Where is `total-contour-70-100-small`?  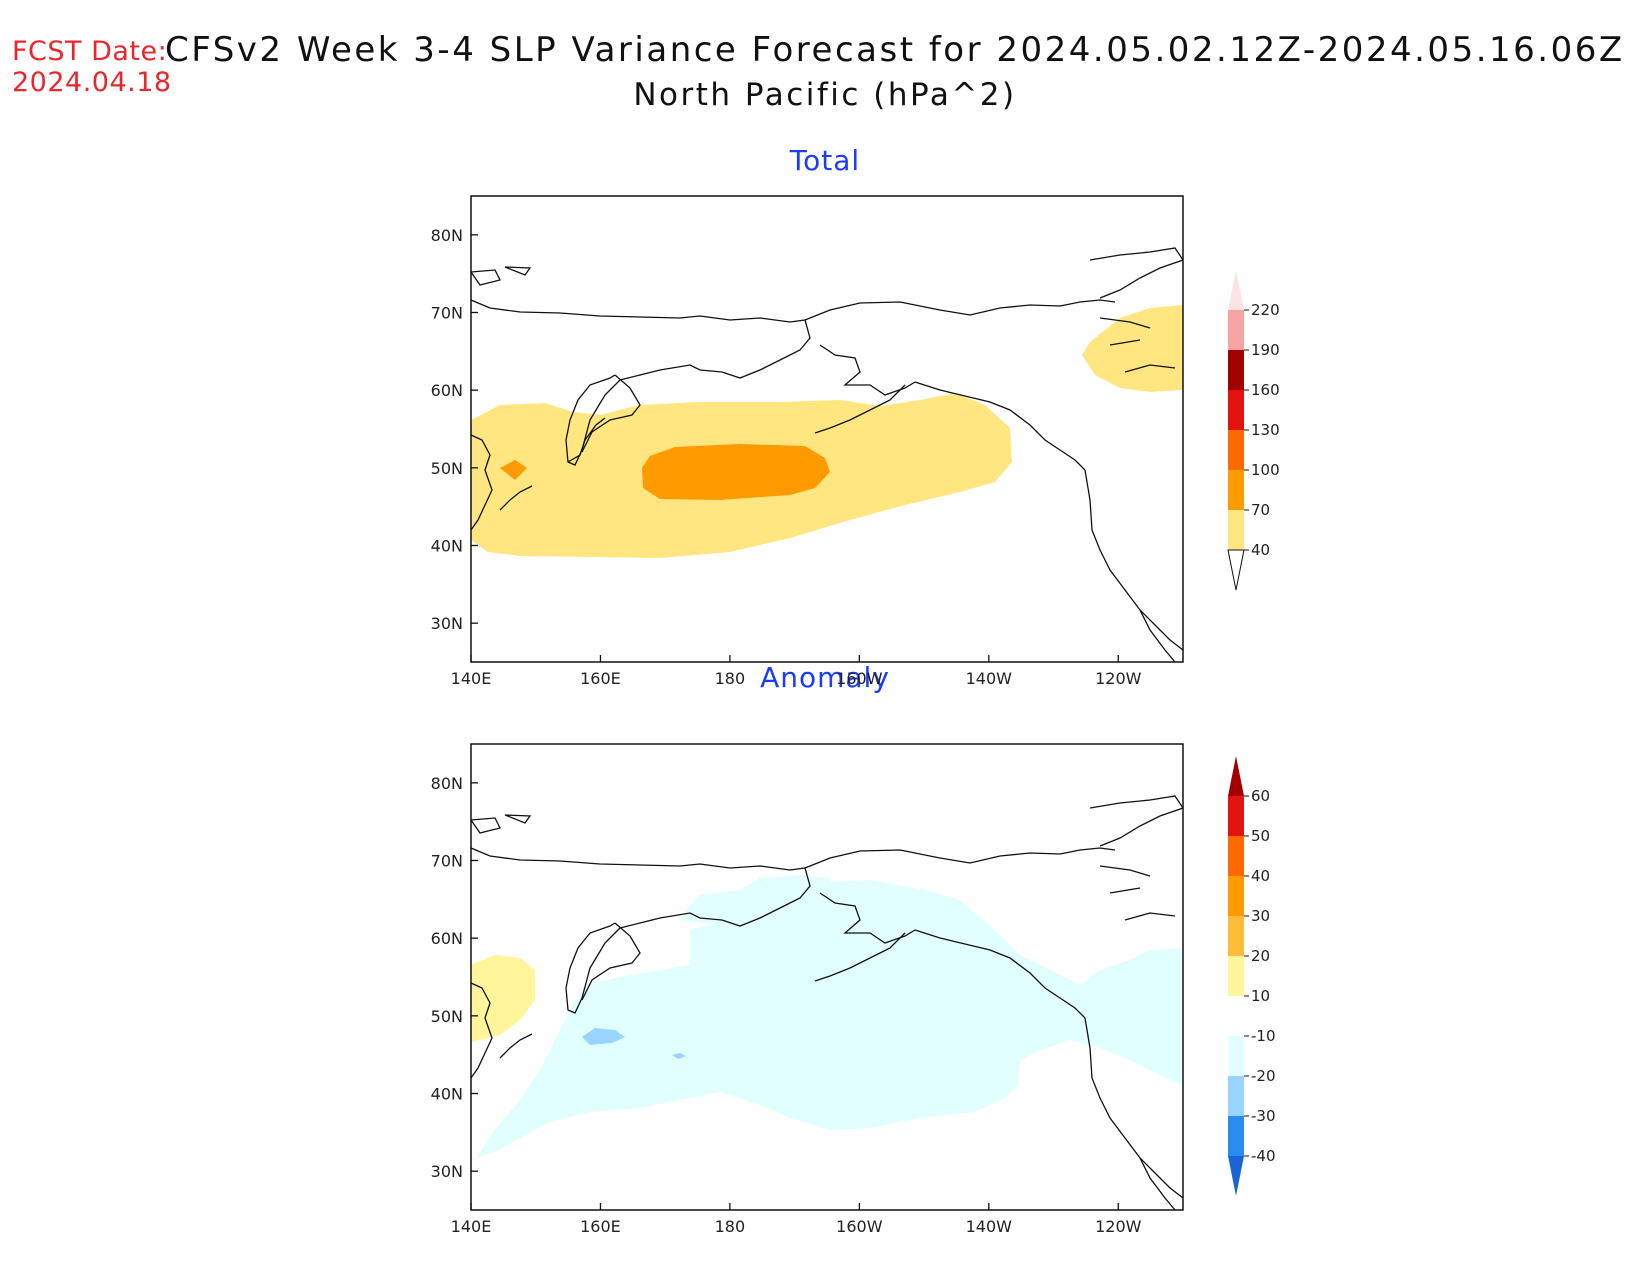 total-contour-70-100-small is located at coordinates (513, 470).